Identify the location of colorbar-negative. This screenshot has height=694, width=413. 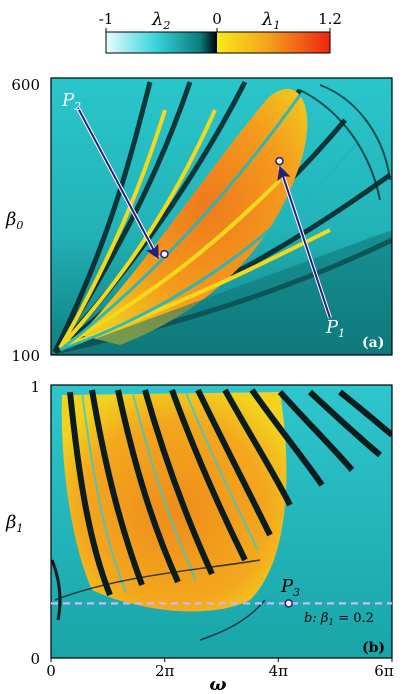
(161, 42).